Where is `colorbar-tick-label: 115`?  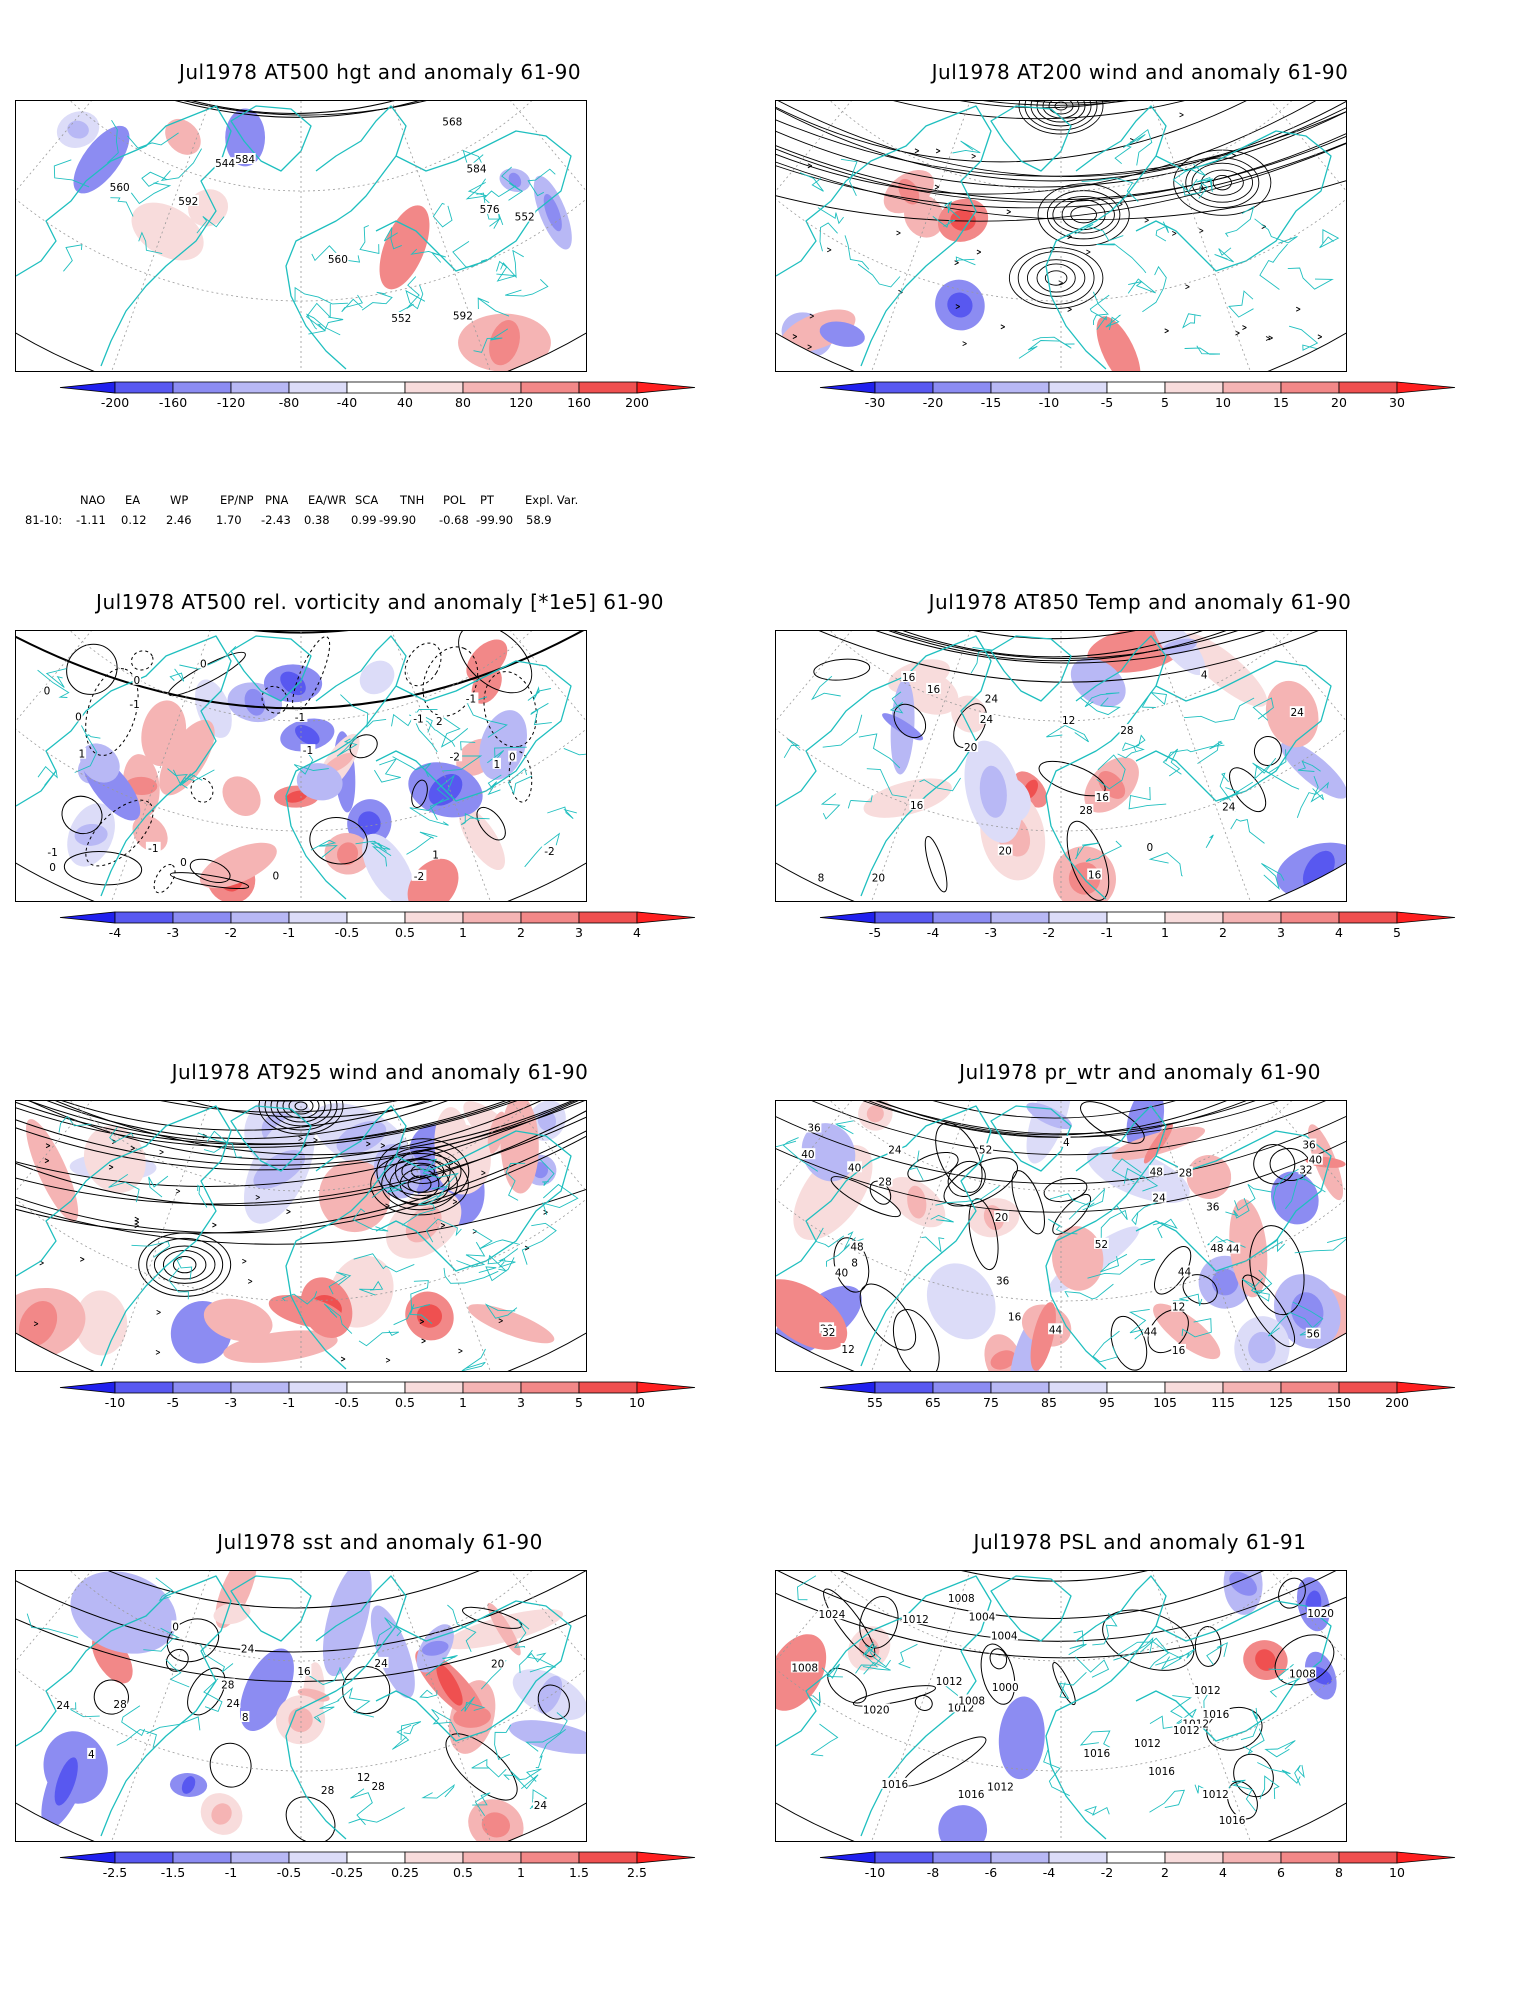 colorbar-tick-label: 115 is located at coordinates (1223, 1402).